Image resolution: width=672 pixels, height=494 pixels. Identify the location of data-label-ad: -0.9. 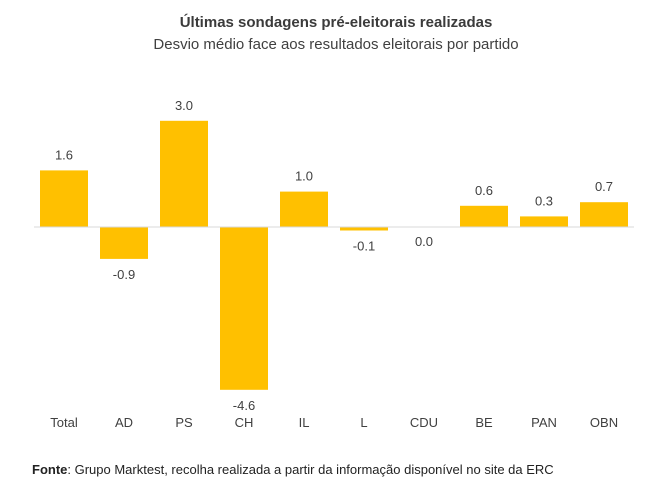
(124, 274).